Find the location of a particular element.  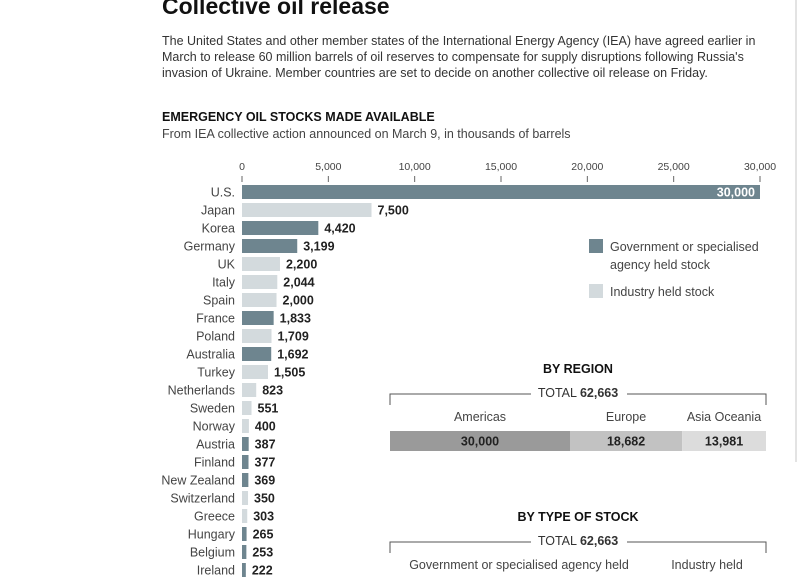

x-tick-label: 5,000 is located at coordinates (328, 167).